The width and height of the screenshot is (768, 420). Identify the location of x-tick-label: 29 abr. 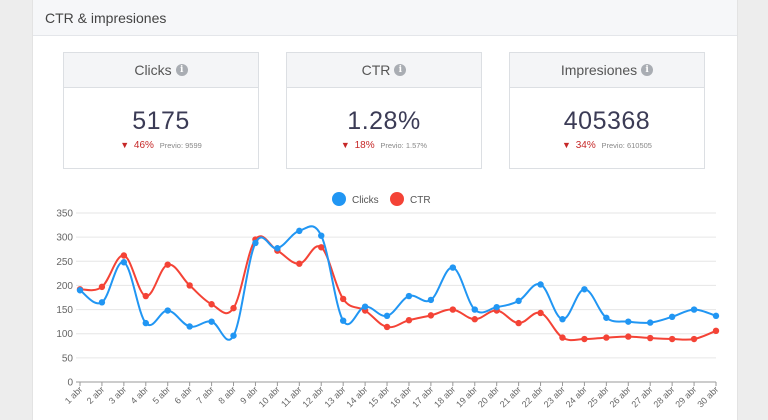
(685, 396).